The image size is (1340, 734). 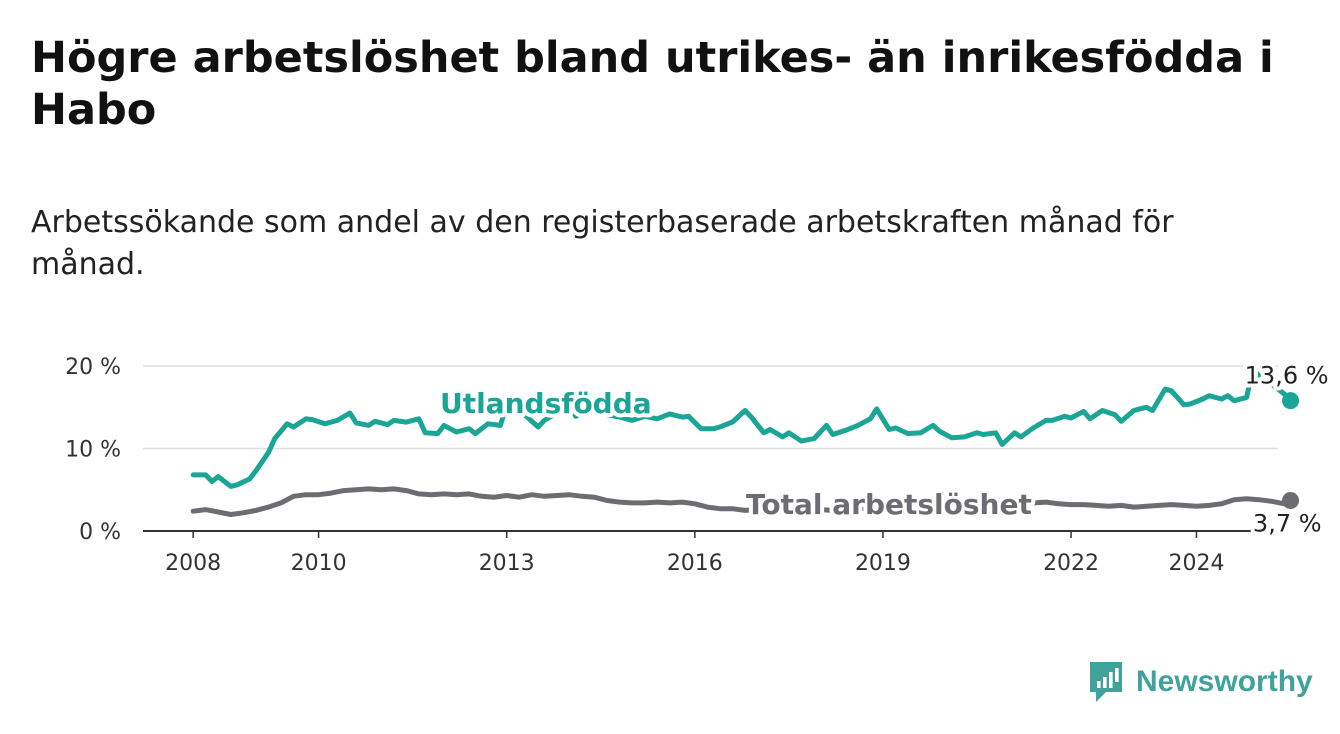 I want to click on newsworthy-logo-icon, so click(x=1106, y=682).